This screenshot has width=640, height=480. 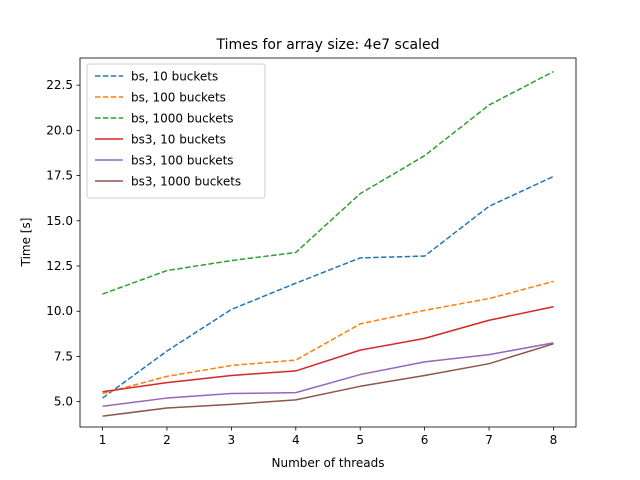 What do you see at coordinates (174, 77) in the screenshot?
I see `legend-label-1: bs, 10 buckets` at bounding box center [174, 77].